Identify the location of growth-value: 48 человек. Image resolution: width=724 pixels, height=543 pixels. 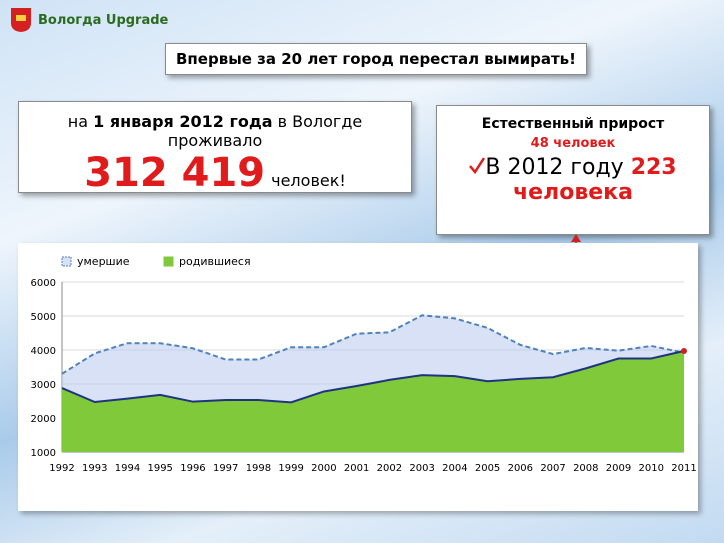
(573, 143).